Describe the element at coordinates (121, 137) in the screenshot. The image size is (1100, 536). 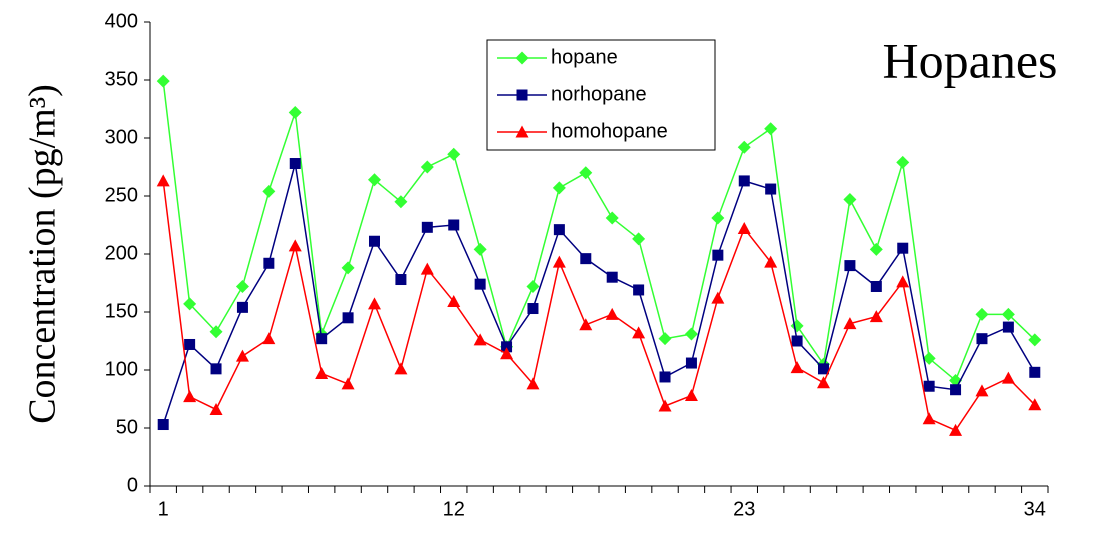
I see `y-tick-label: 300` at that location.